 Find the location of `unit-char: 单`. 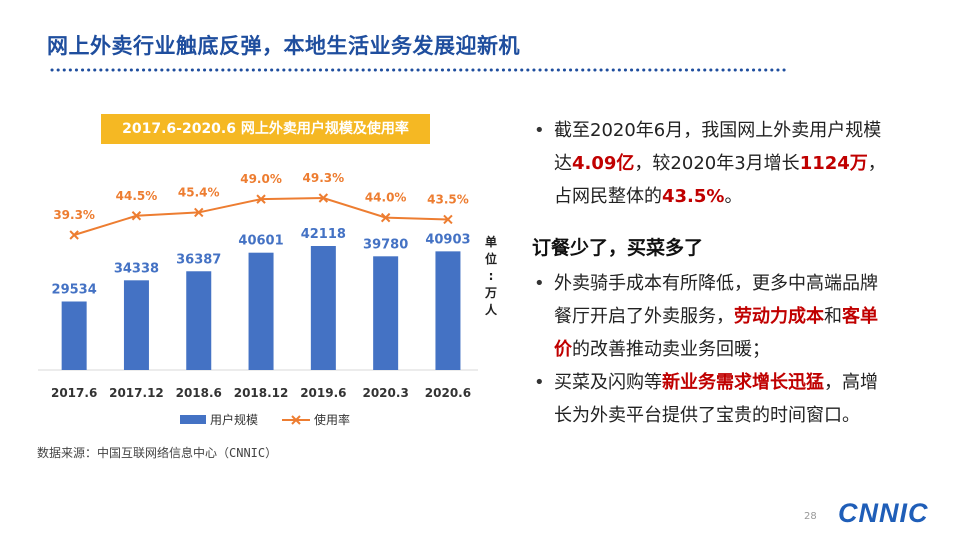

unit-char: 单 is located at coordinates (490, 242).